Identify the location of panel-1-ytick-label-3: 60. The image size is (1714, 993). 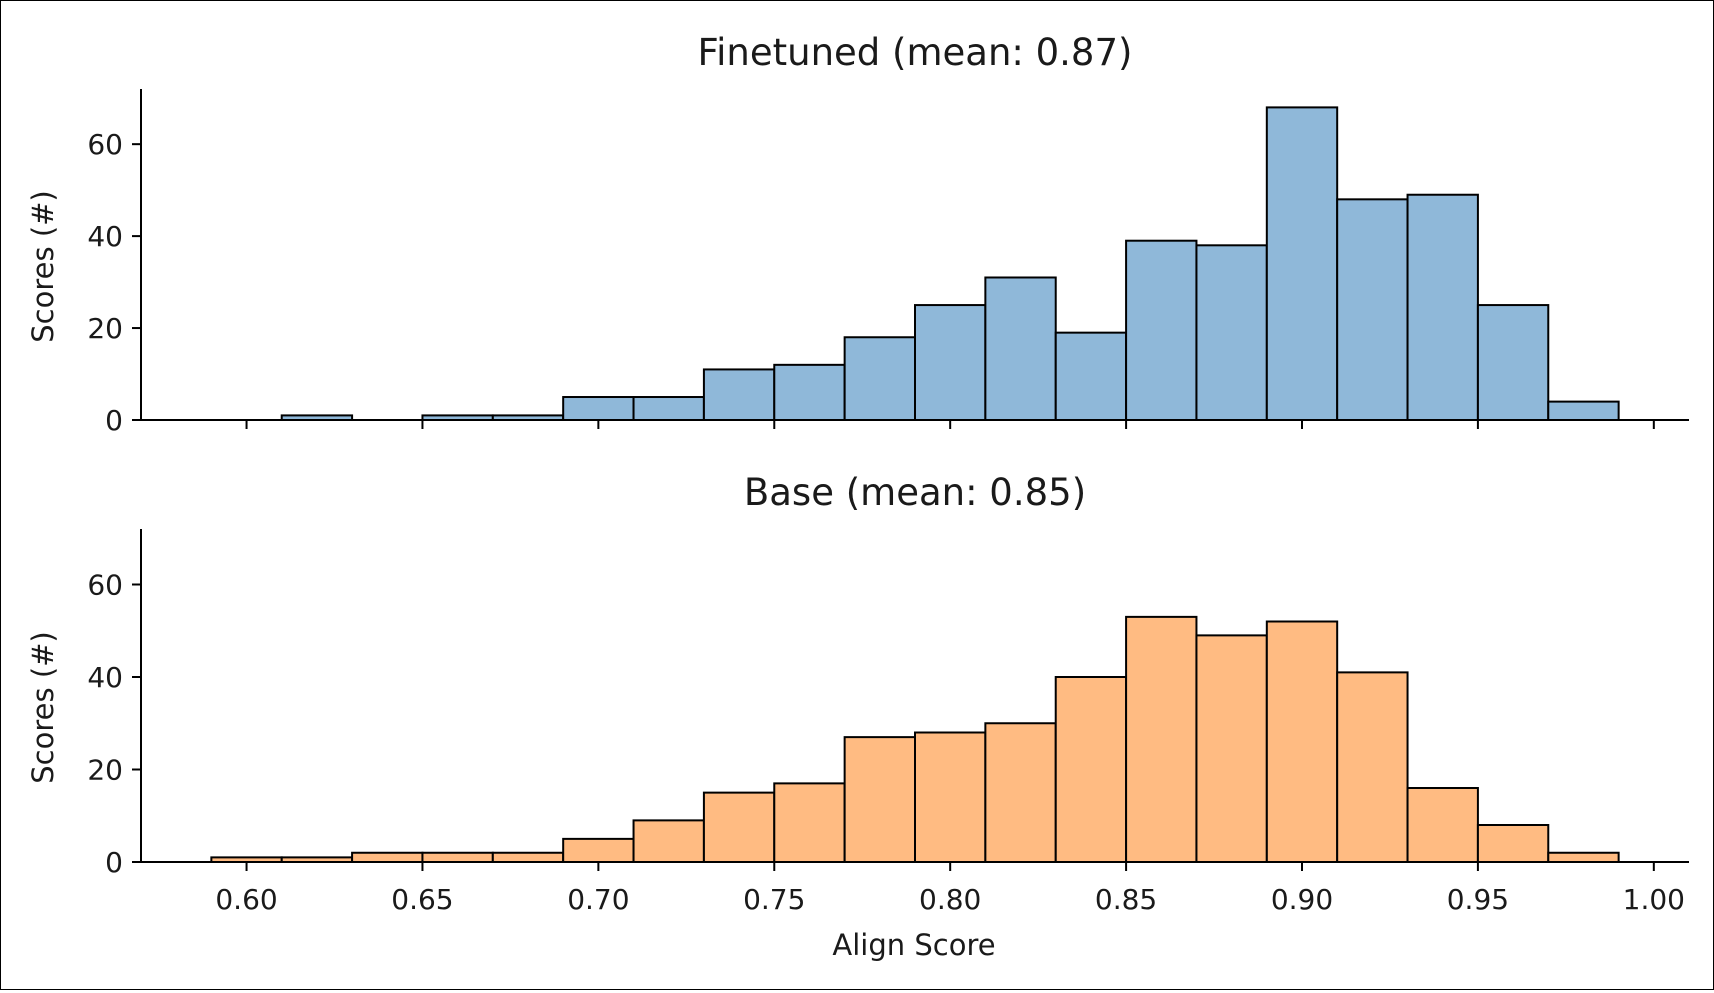
(105, 585).